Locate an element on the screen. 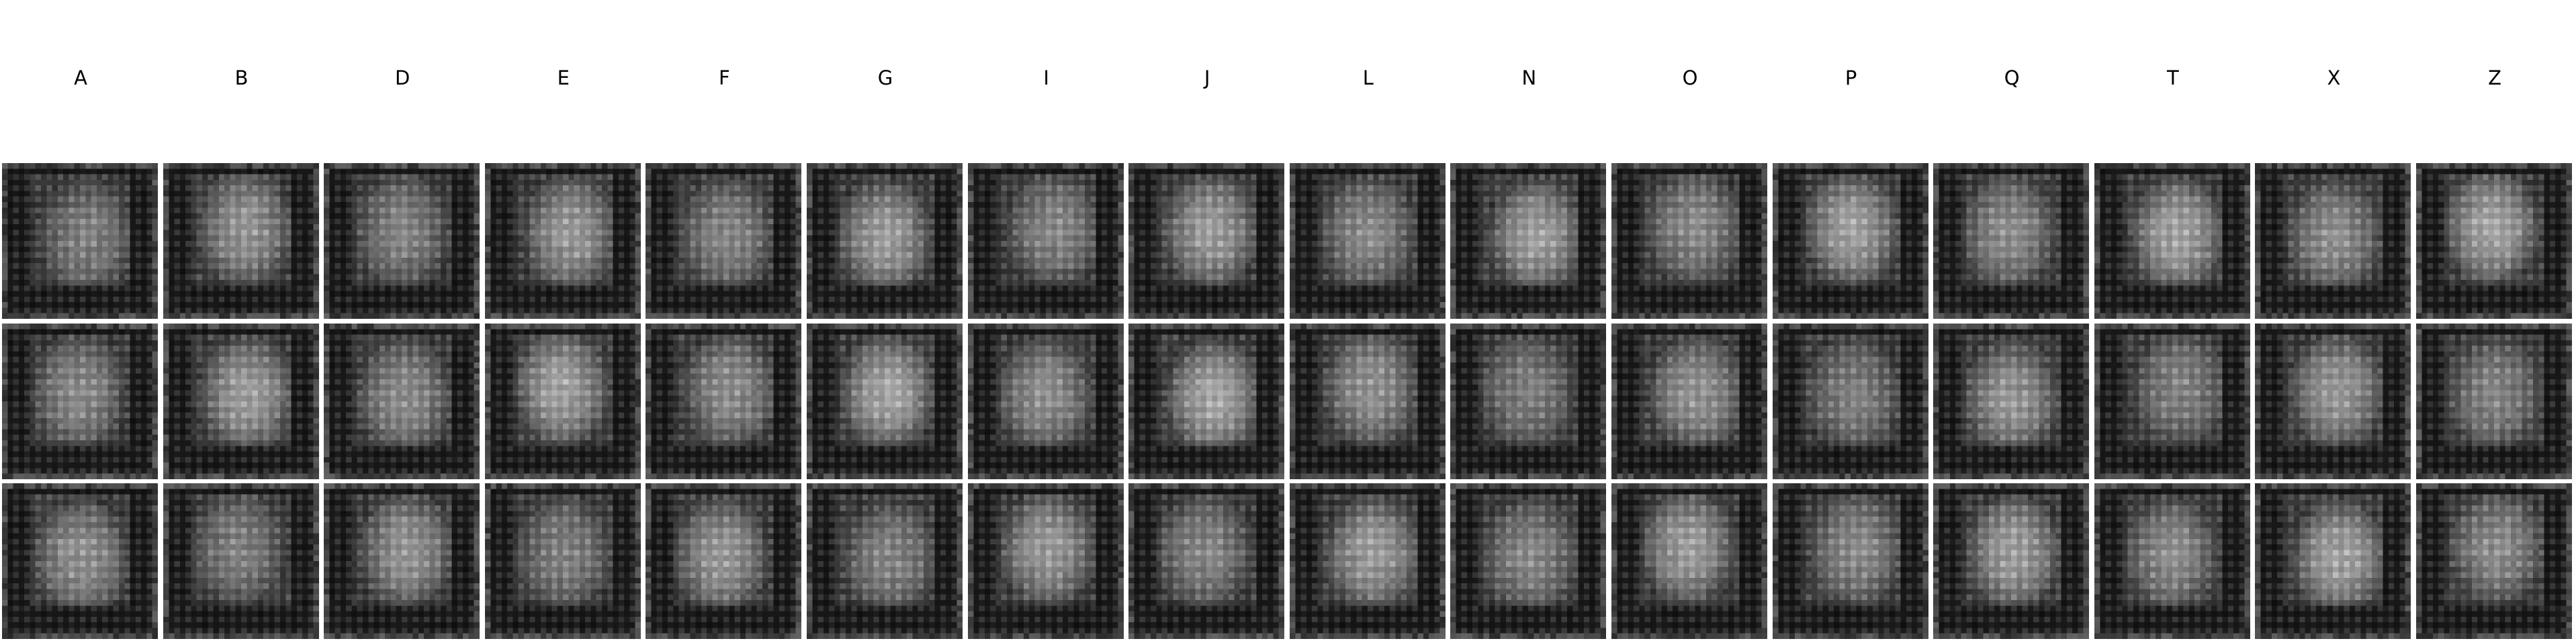 The image size is (2576, 641). column-label-t: T is located at coordinates (2173, 77).